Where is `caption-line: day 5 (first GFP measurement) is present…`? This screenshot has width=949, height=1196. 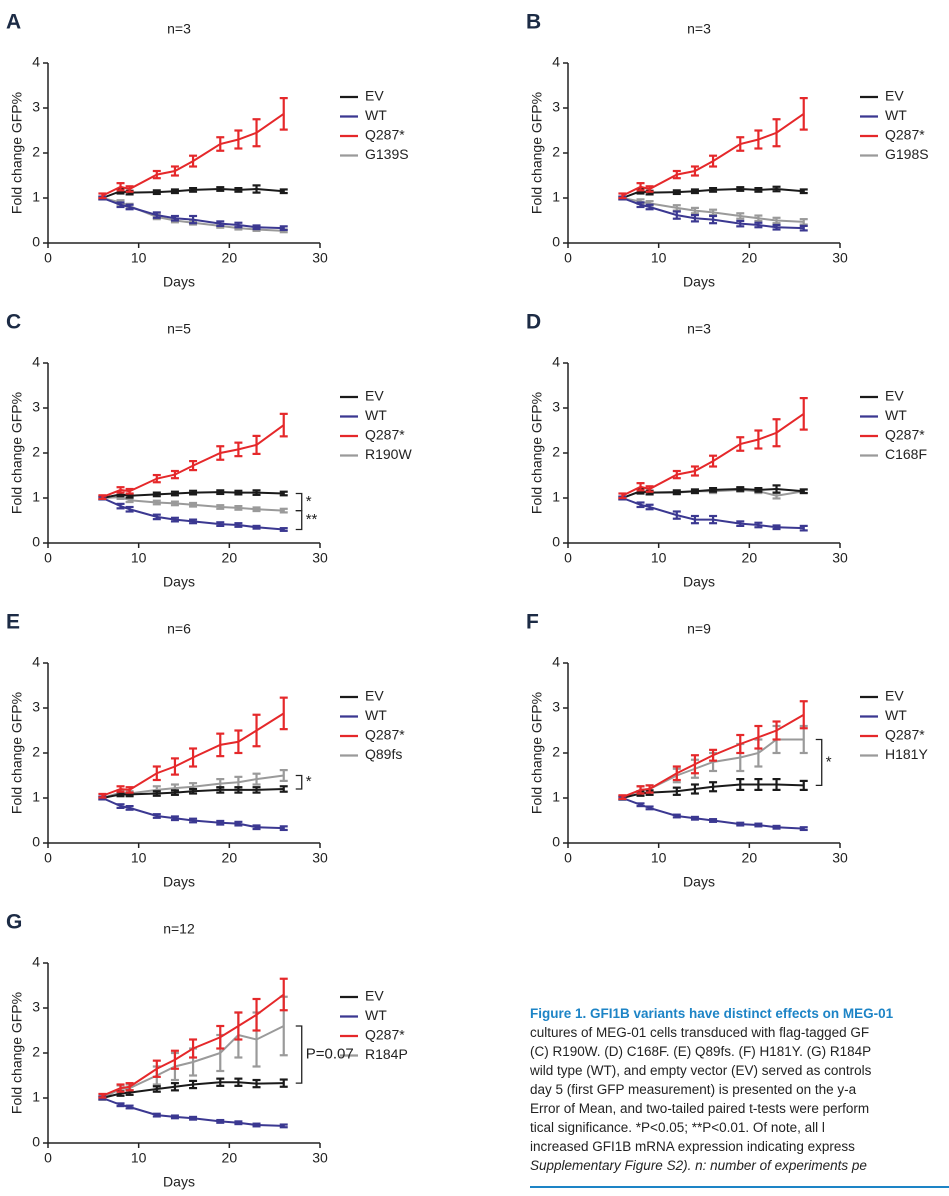
caption-line: day 5 (first GFP measurement) is present… is located at coordinates (693, 1089).